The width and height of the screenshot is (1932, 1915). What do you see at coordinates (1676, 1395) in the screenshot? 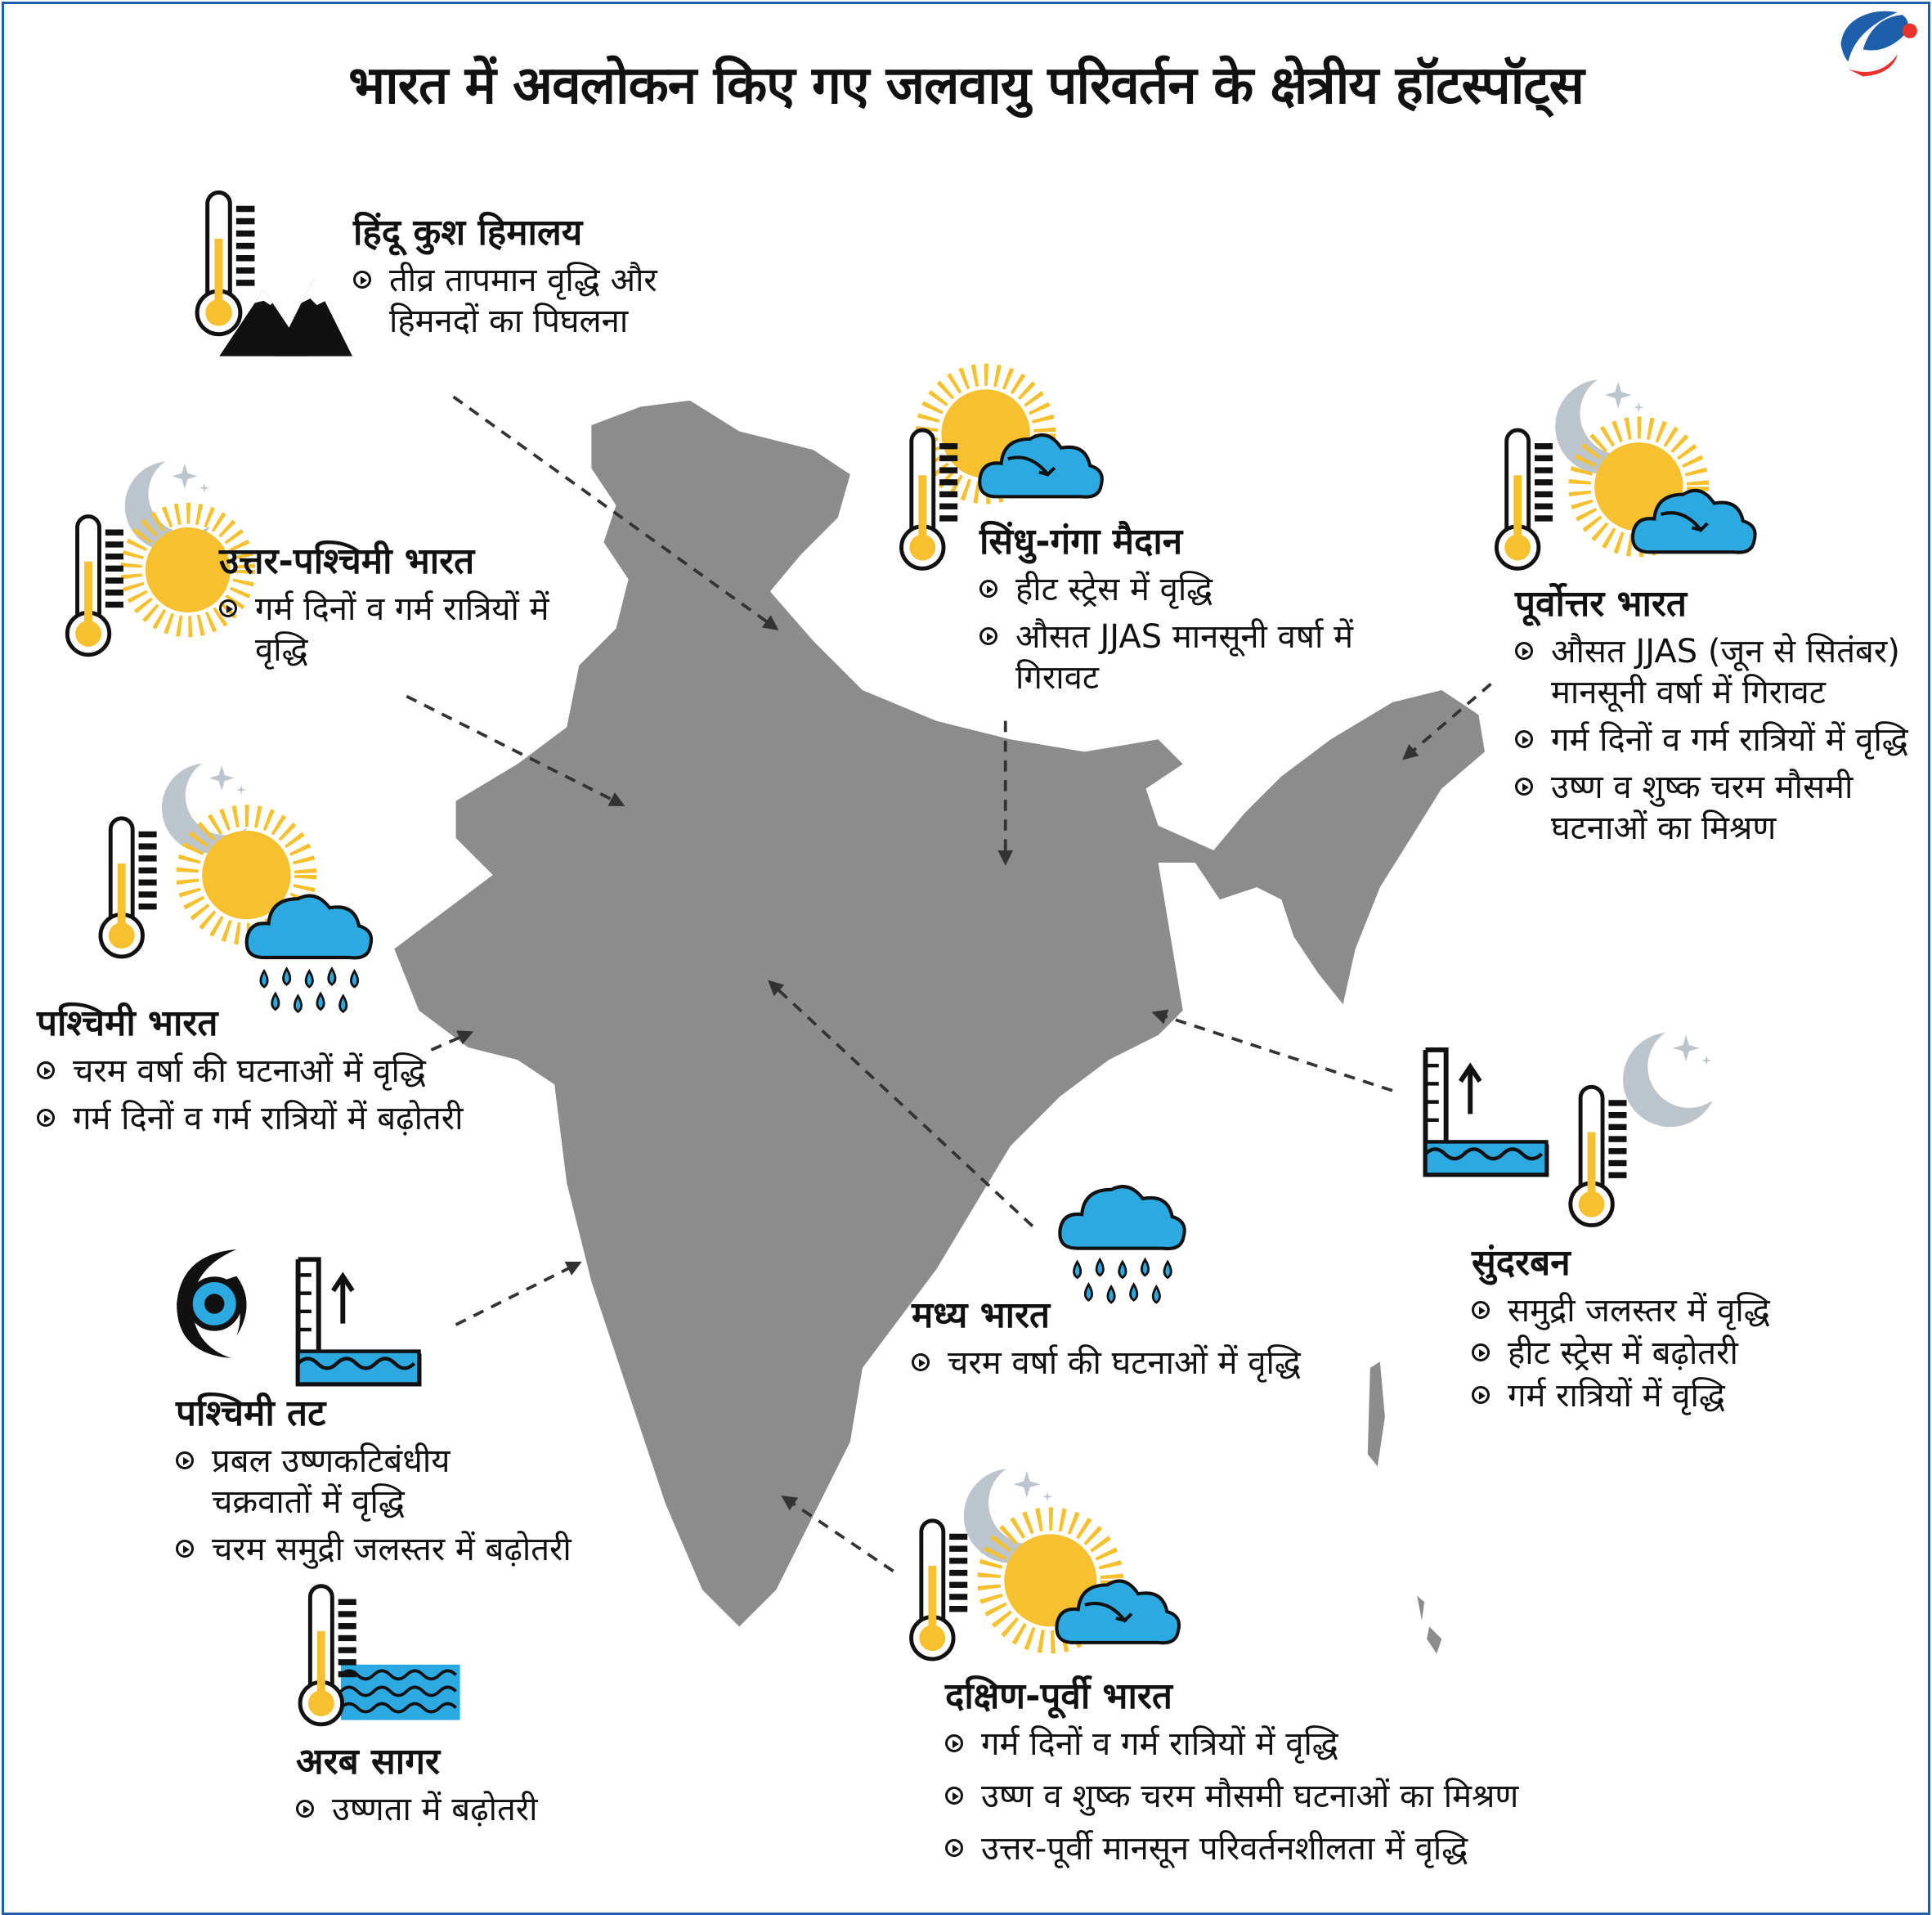
I see `region-point: गर्म रात्रियों में वृद्धि` at bounding box center [1676, 1395].